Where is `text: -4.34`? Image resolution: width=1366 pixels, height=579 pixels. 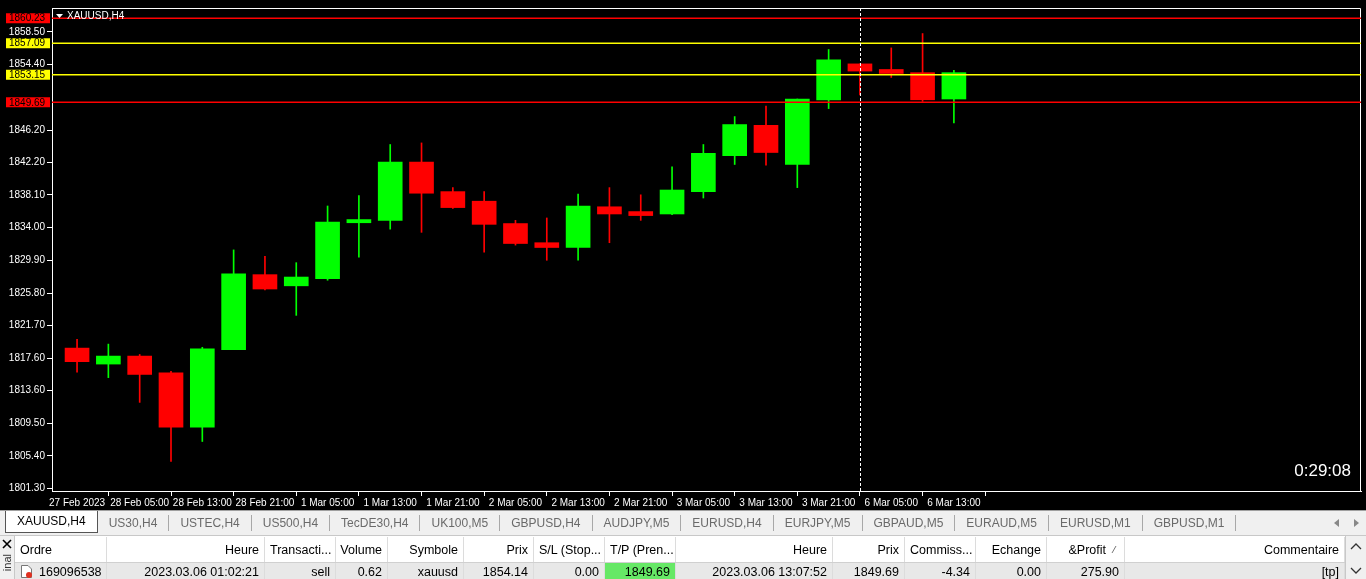
text: -4.34 is located at coordinates (955, 571).